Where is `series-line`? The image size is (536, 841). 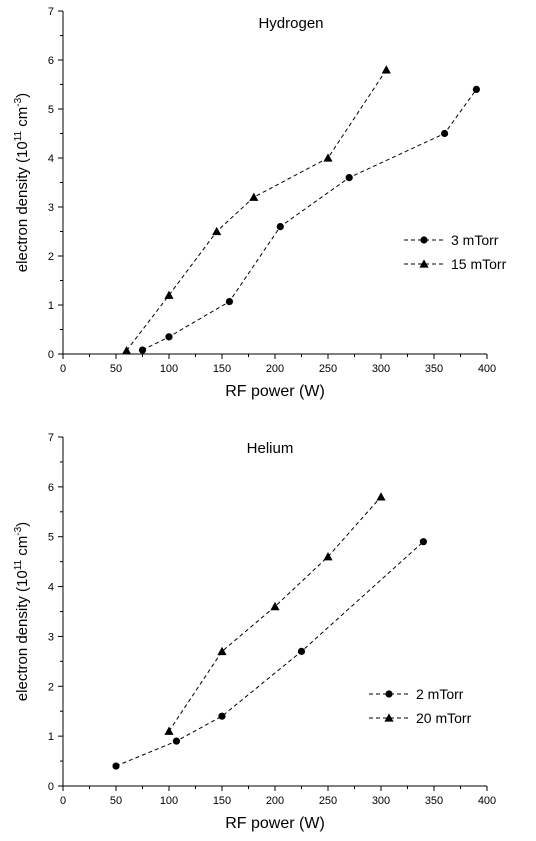 series-line is located at coordinates (275, 614).